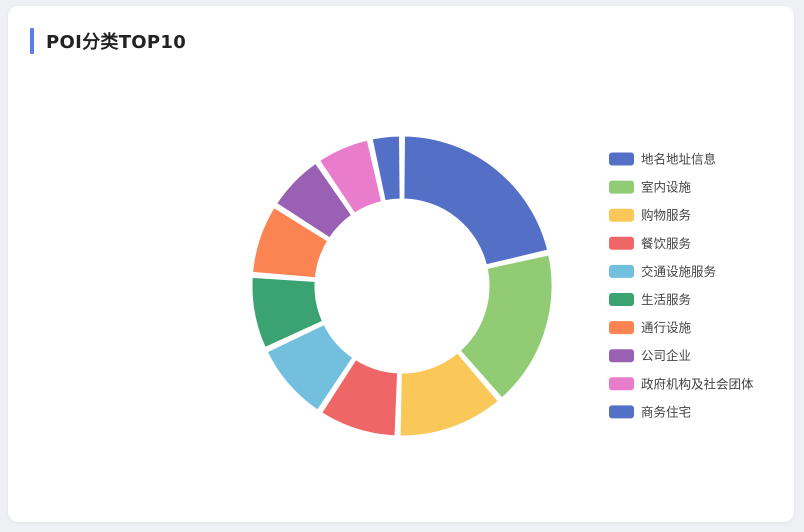 This screenshot has height=532, width=804. I want to click on legend-item-8: 公司企业, so click(650, 355).